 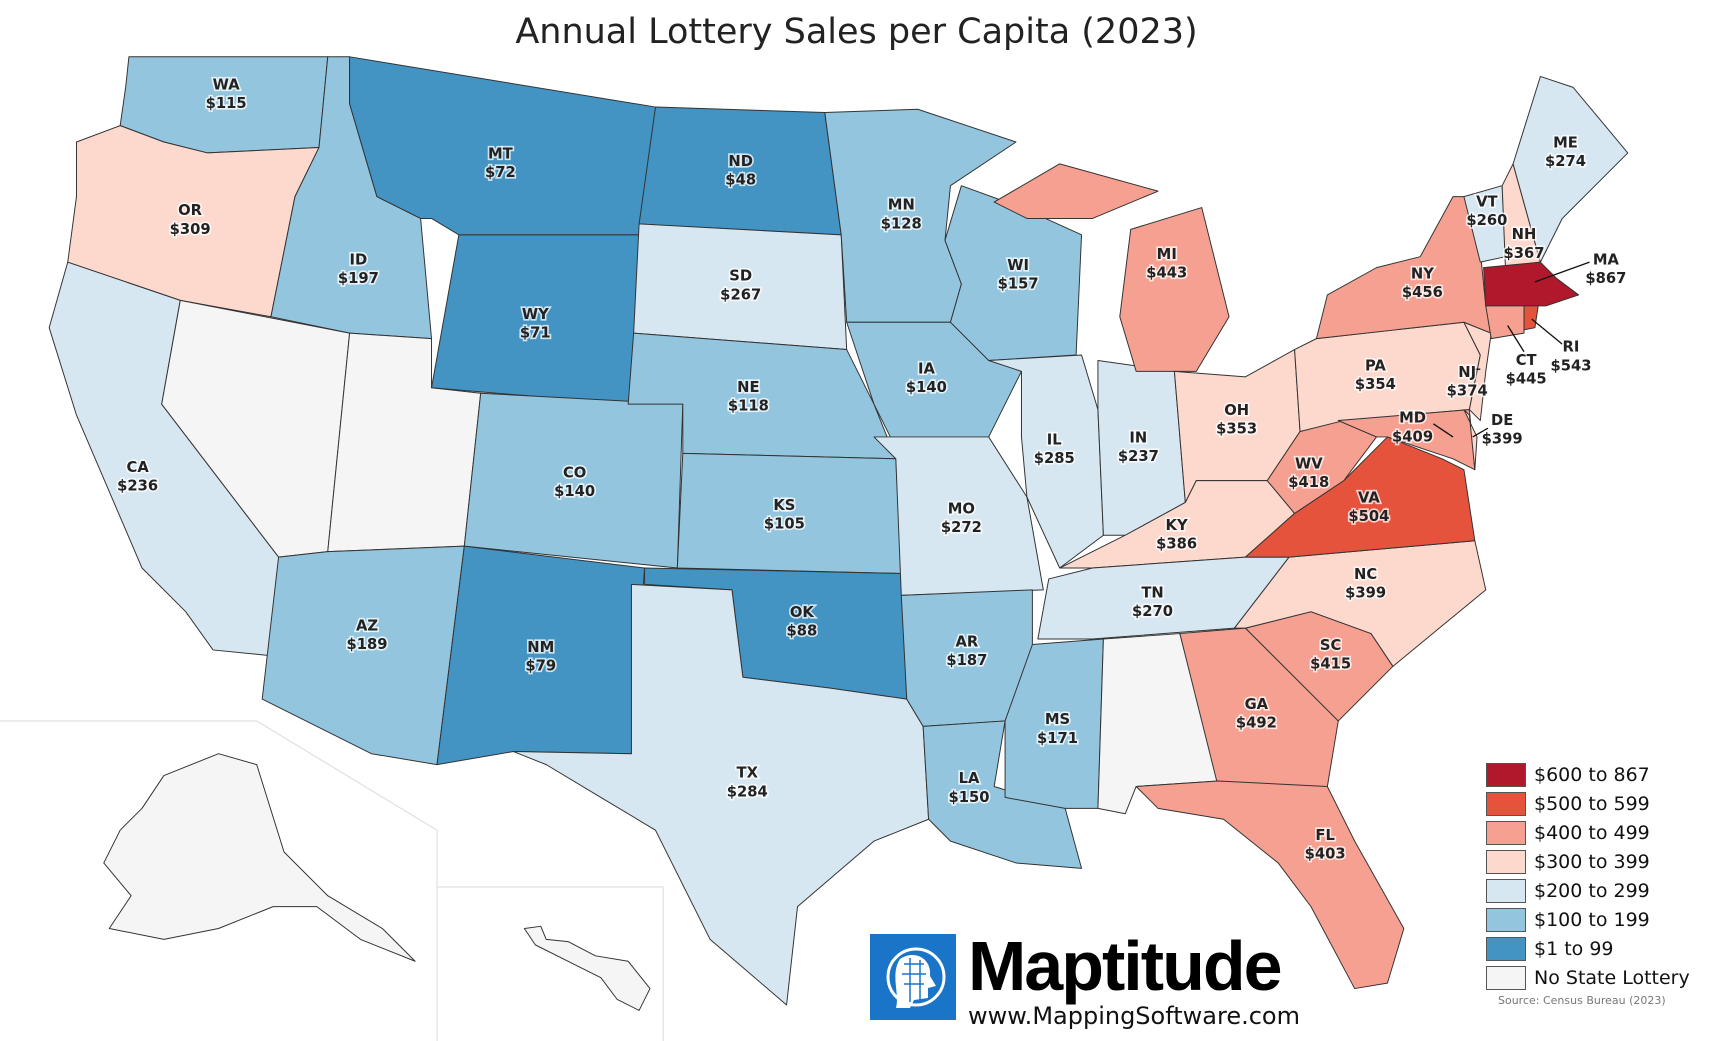 I want to click on legend-label: $400 to 499, so click(x=1592, y=832).